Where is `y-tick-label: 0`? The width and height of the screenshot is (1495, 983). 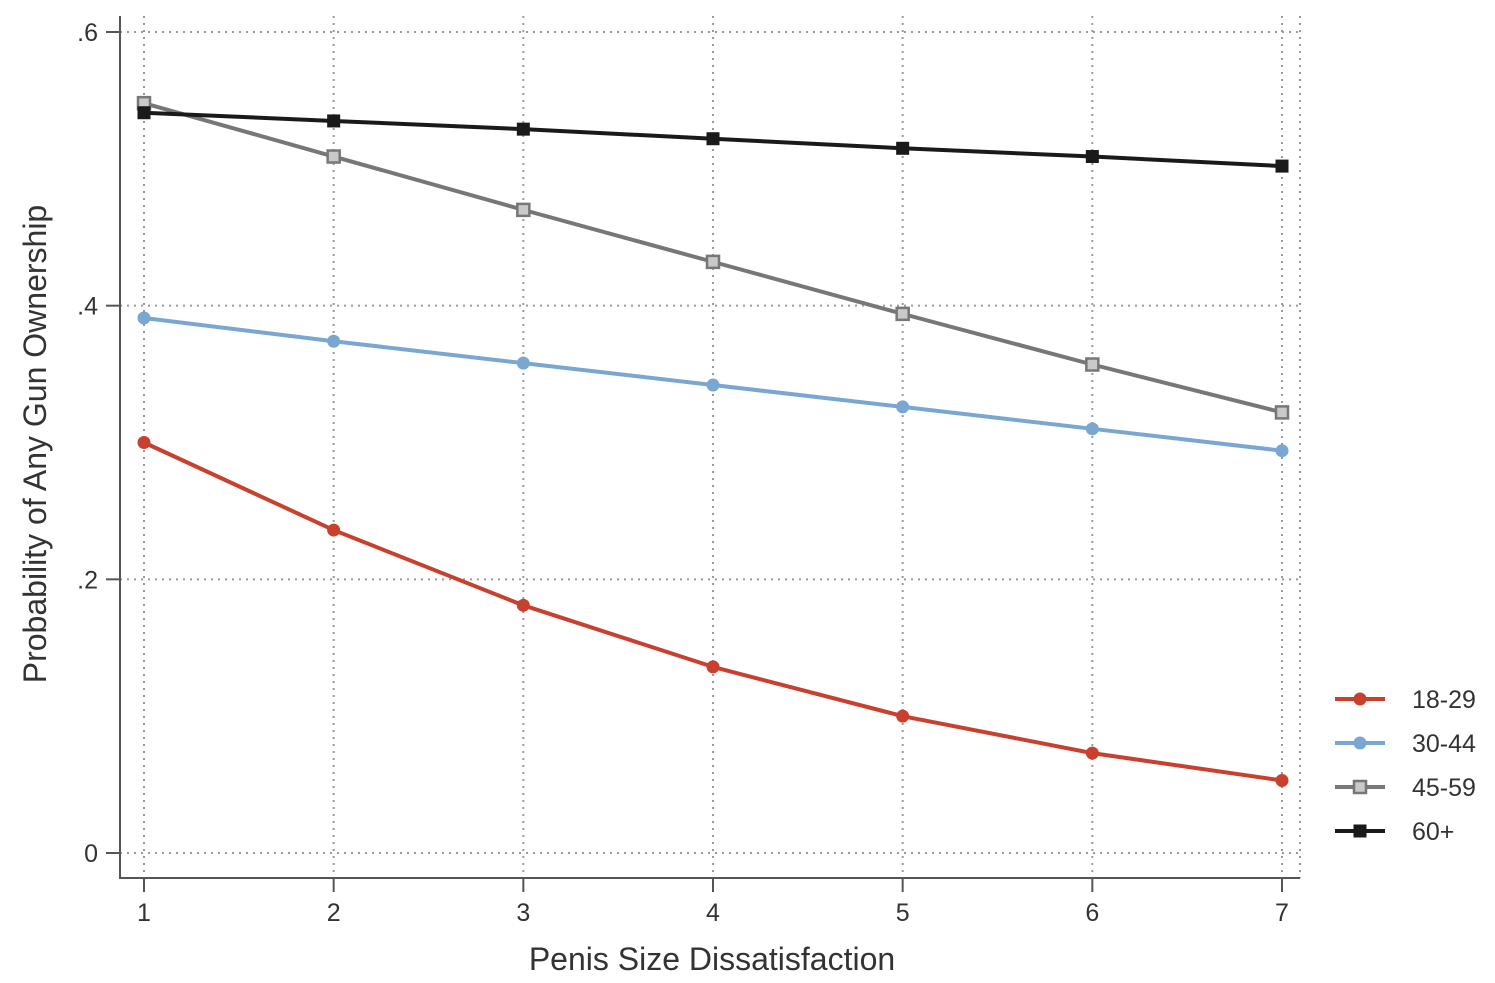 y-tick-label: 0 is located at coordinates (91, 854).